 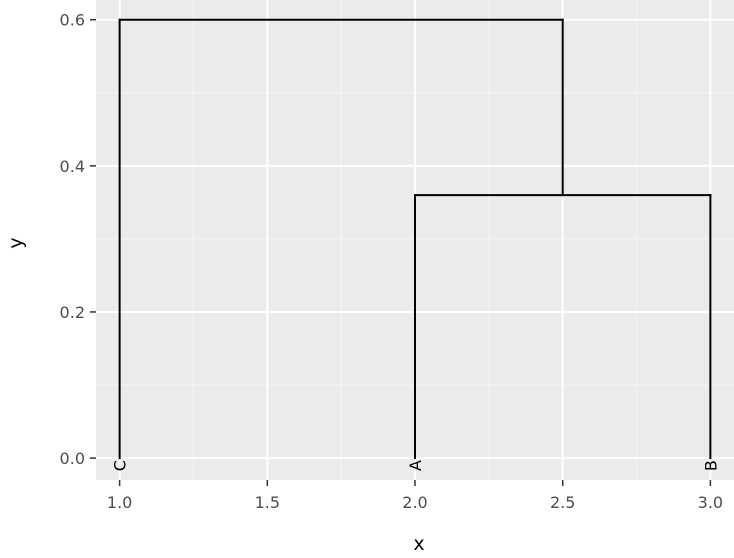 I want to click on leaf-label-C: C, so click(x=120, y=465).